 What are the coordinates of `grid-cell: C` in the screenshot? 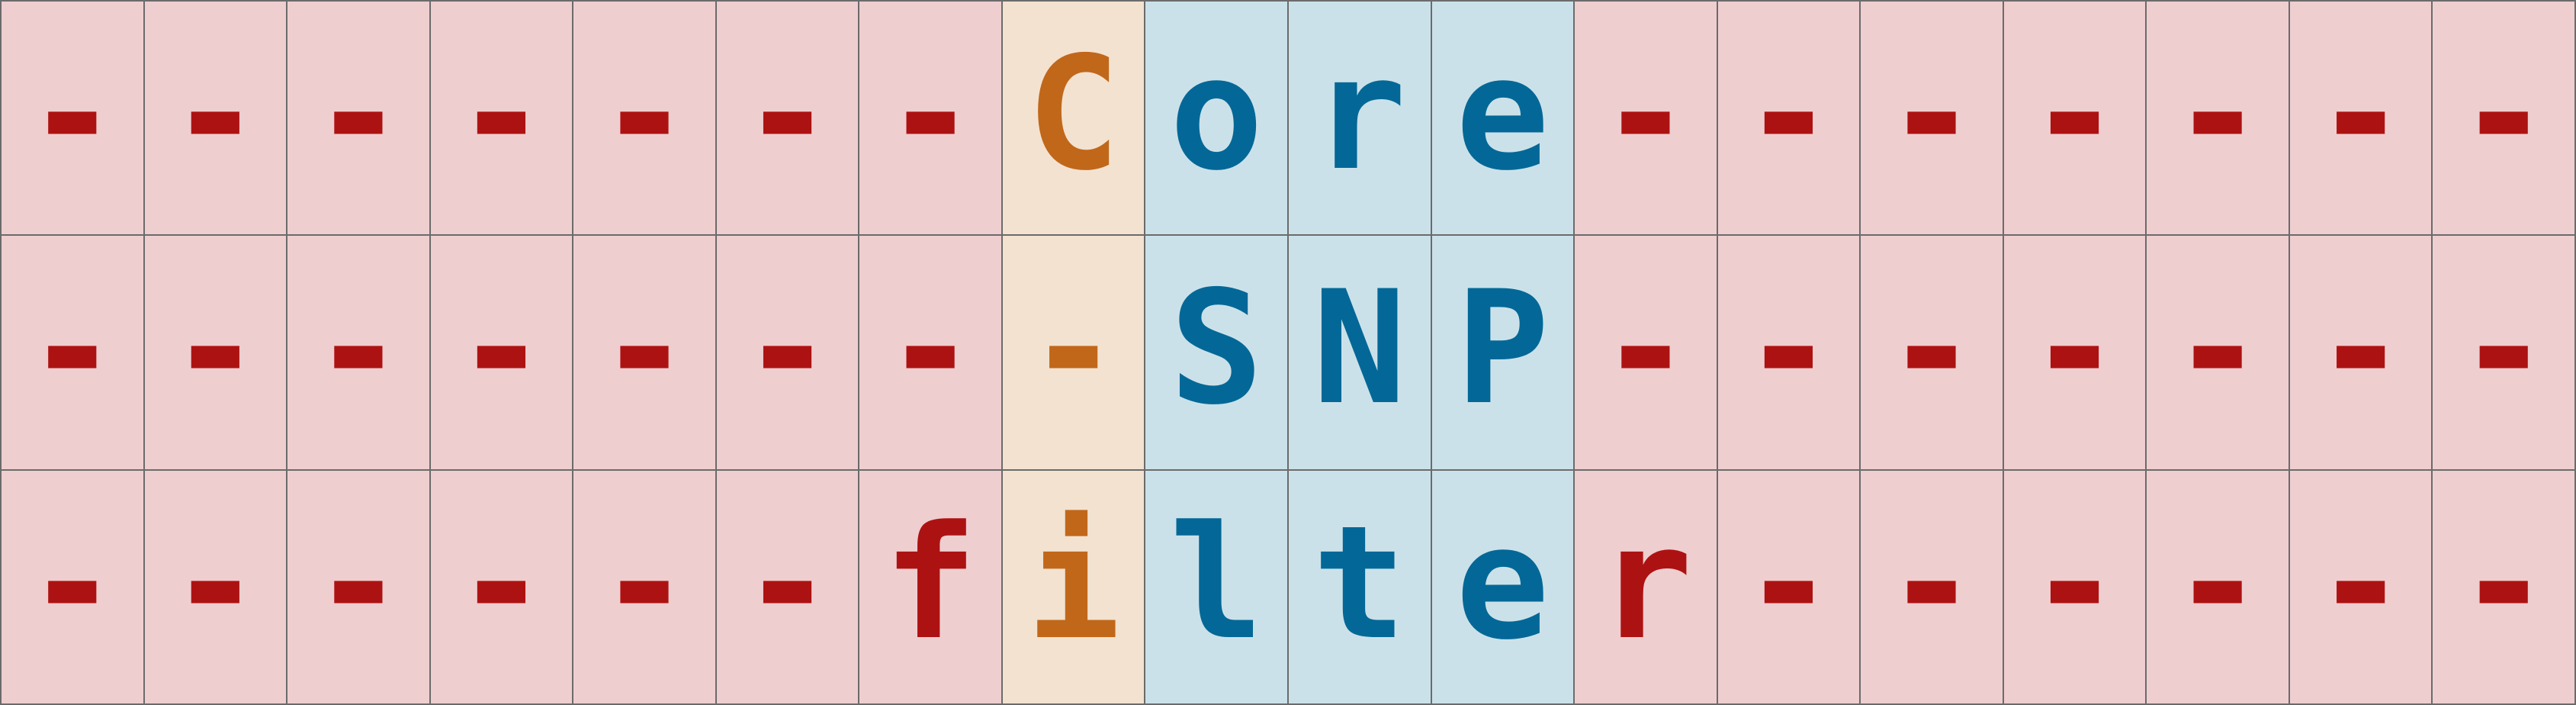 It's located at (1074, 119).